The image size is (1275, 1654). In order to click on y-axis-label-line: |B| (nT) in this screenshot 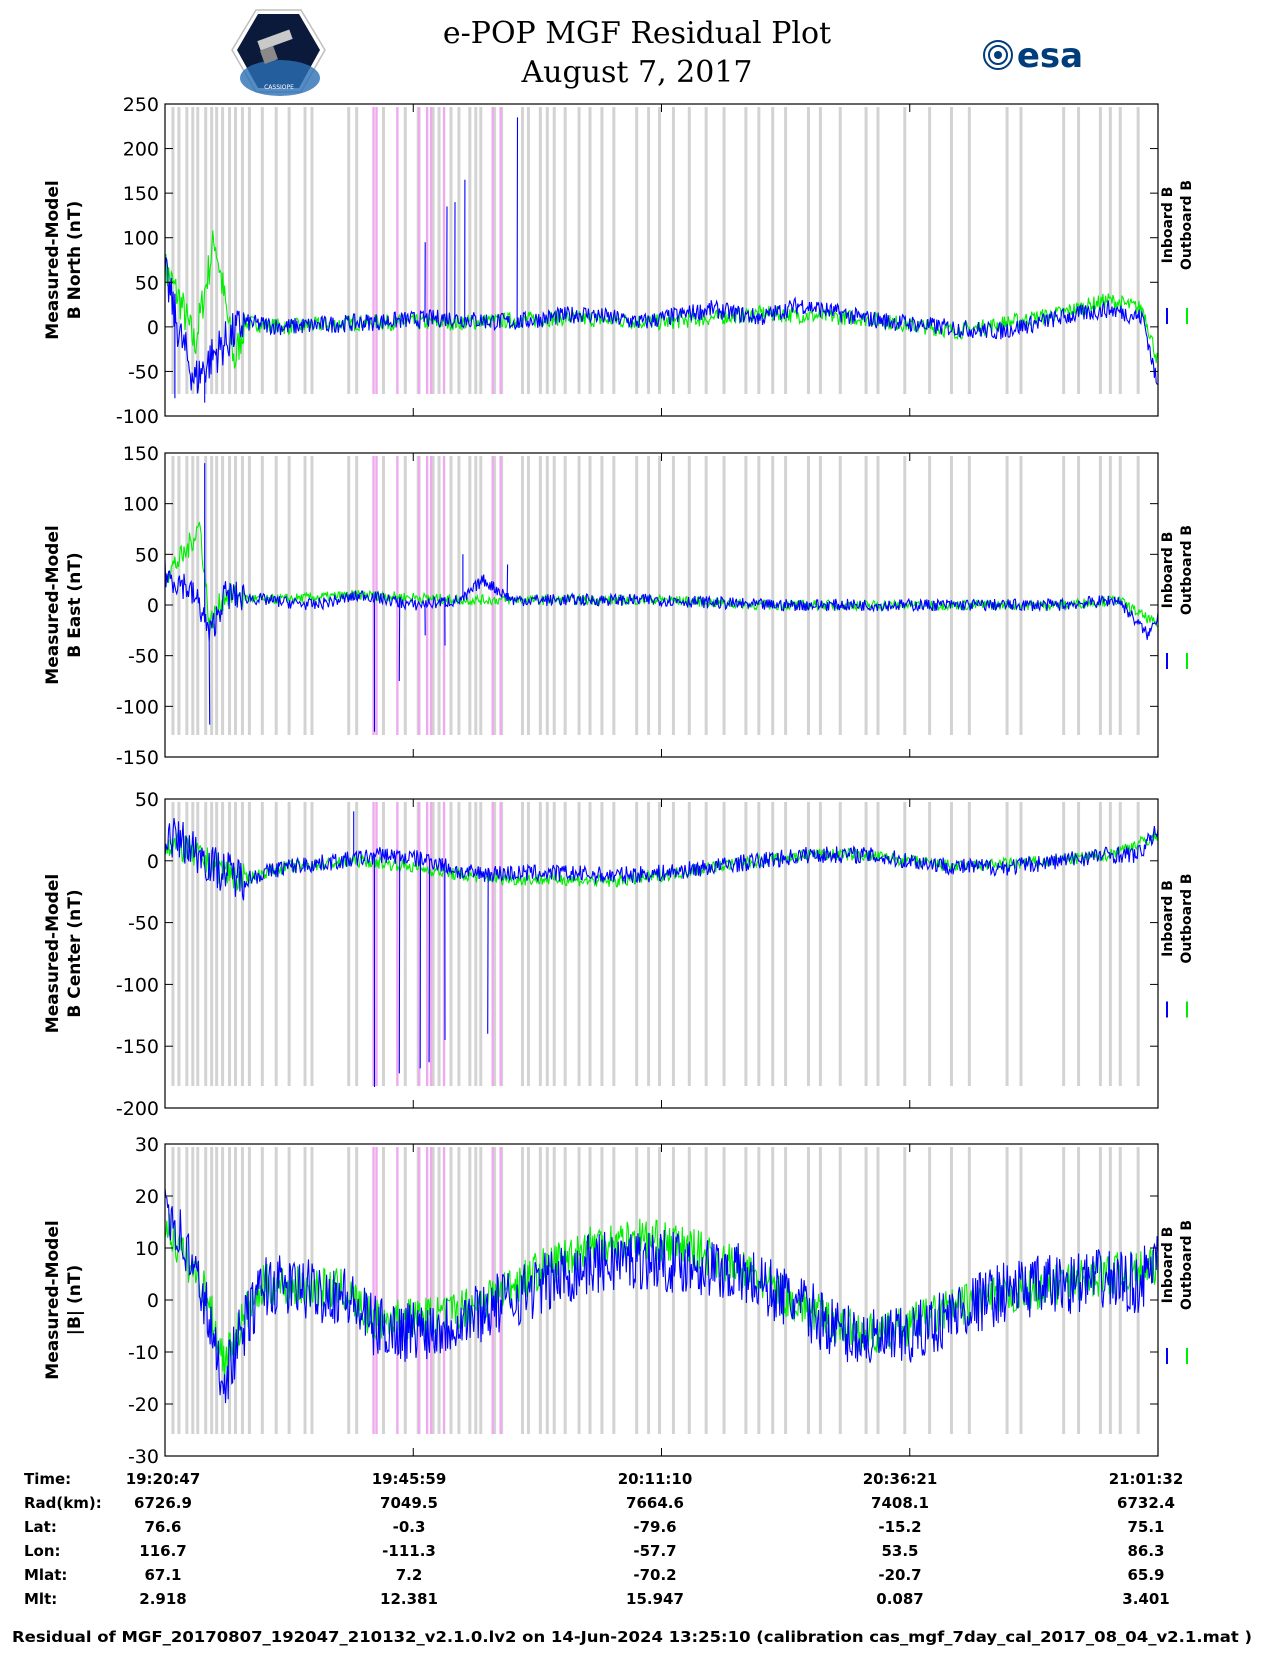, I will do `click(75, 1300)`.